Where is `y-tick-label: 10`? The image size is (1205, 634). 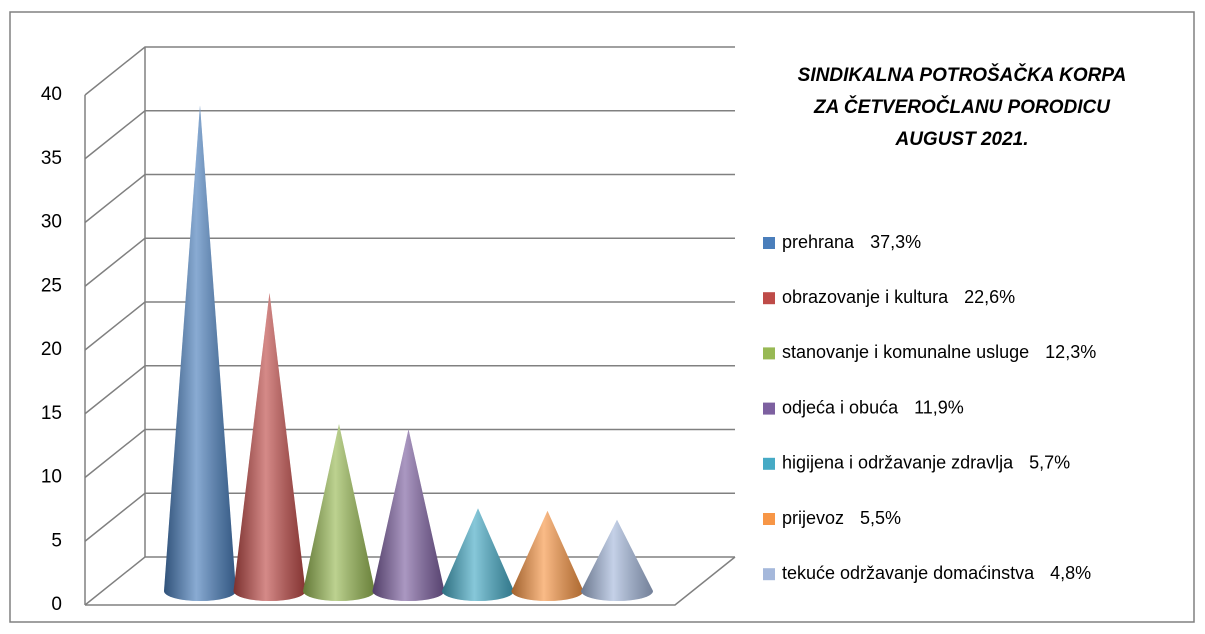 y-tick-label: 10 is located at coordinates (51, 477).